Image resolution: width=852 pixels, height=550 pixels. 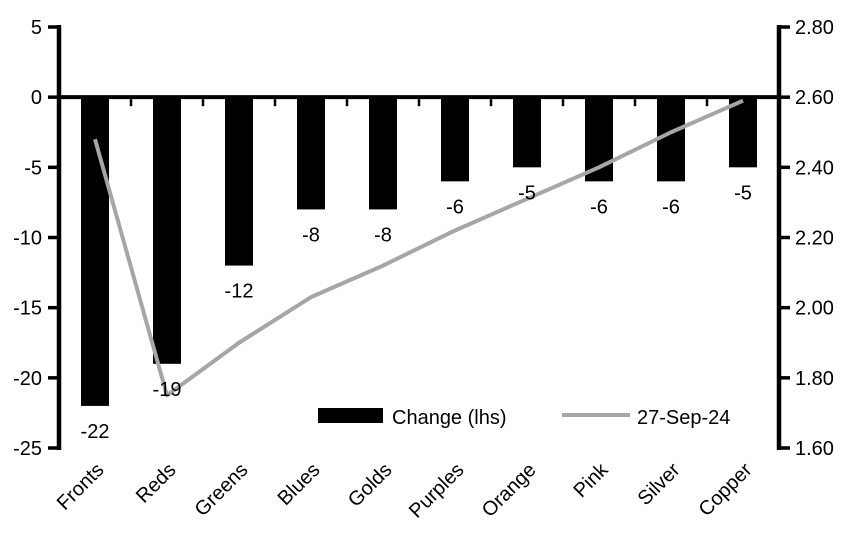 What do you see at coordinates (814, 98) in the screenshot?
I see `right-axis-tick-label: 2.60` at bounding box center [814, 98].